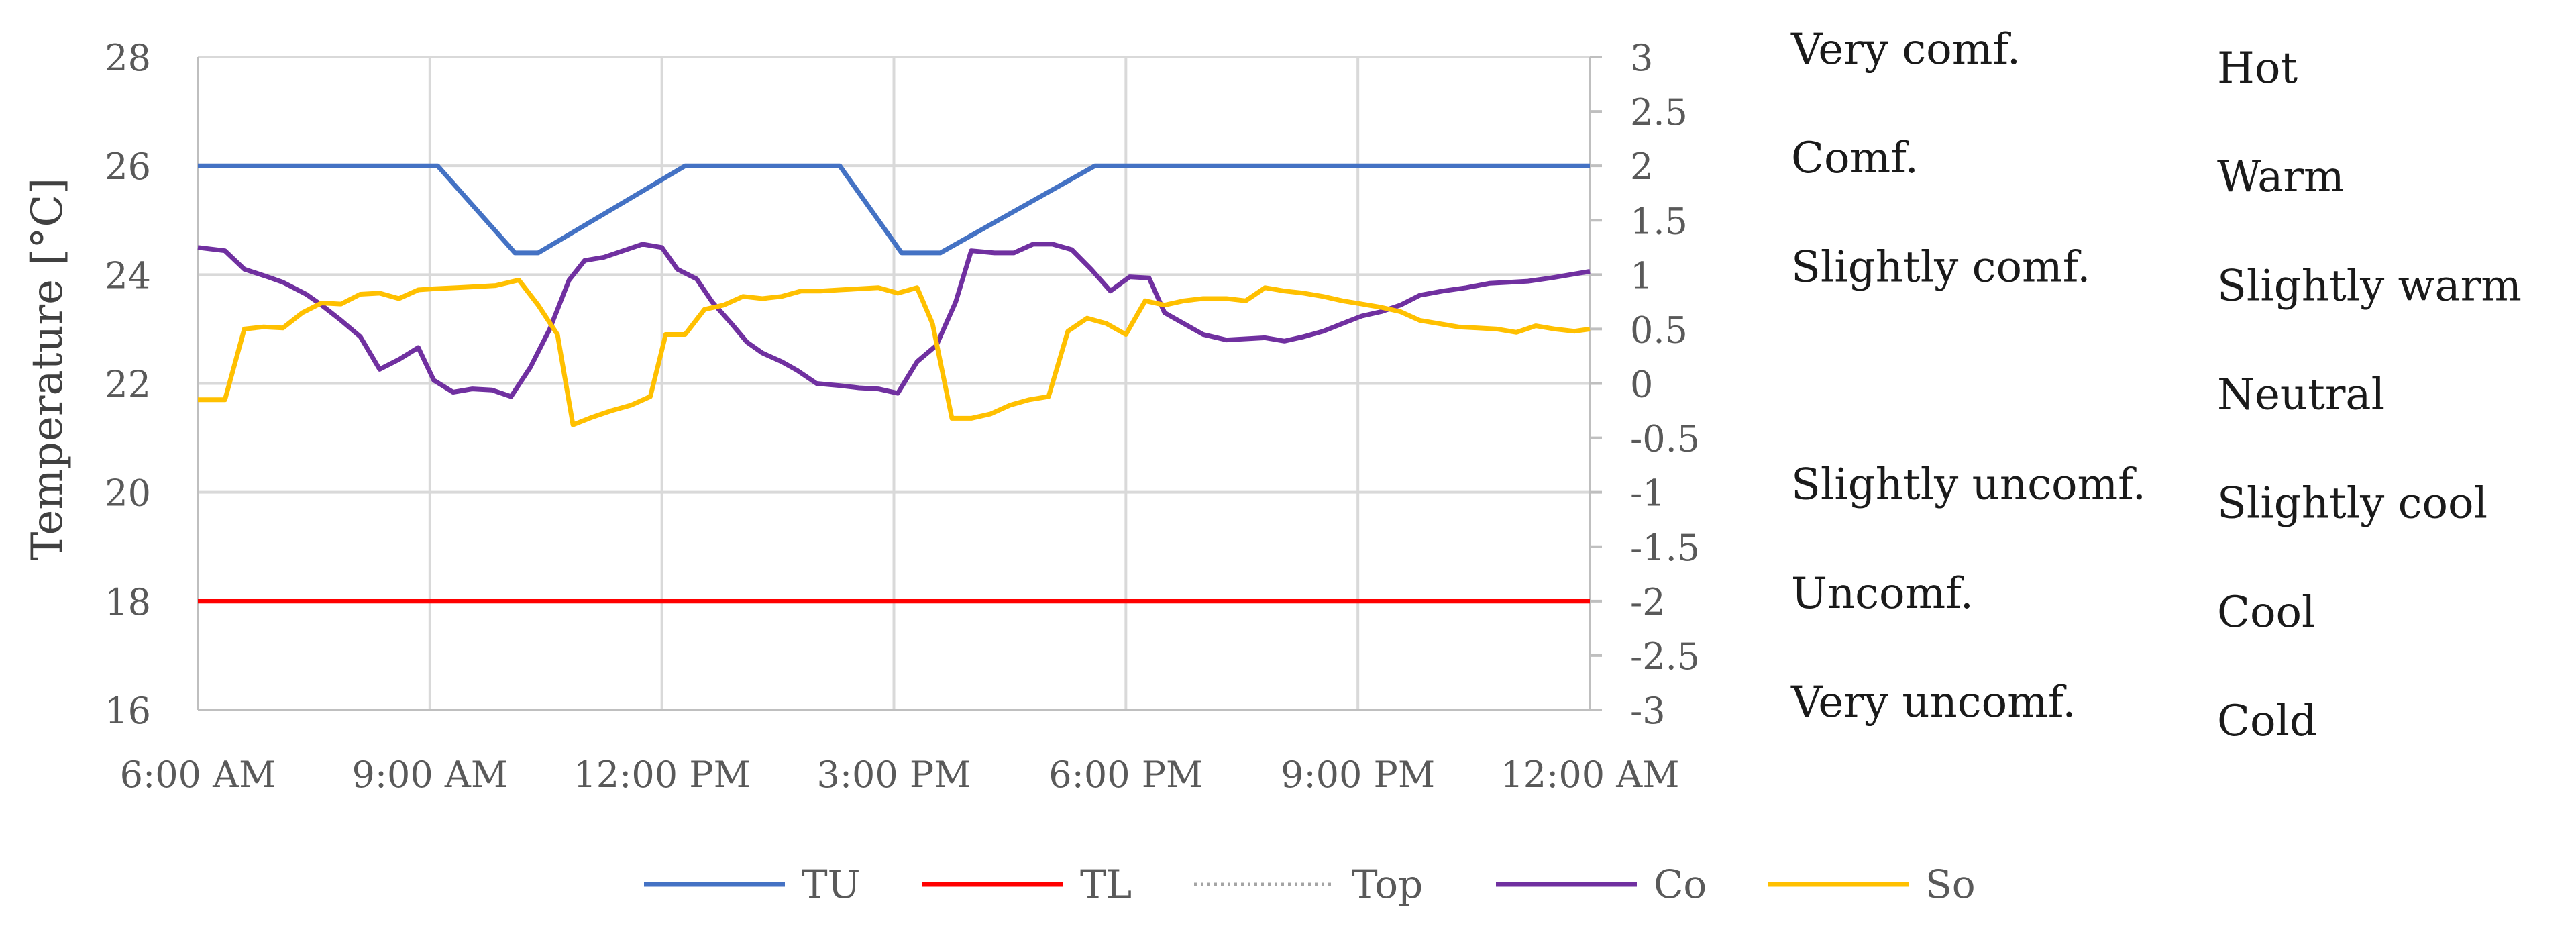  What do you see at coordinates (2301, 395) in the screenshot?
I see `sensation-scale-label: Neutral` at bounding box center [2301, 395].